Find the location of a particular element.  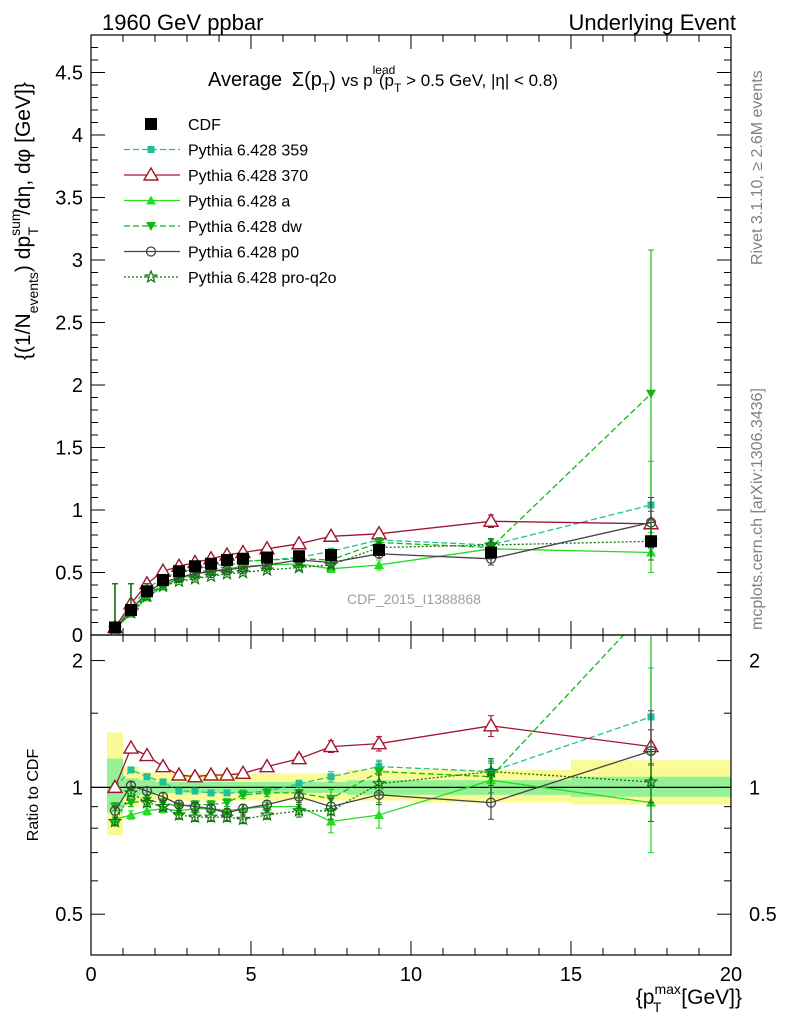

main-series is located at coordinates (383, 584).